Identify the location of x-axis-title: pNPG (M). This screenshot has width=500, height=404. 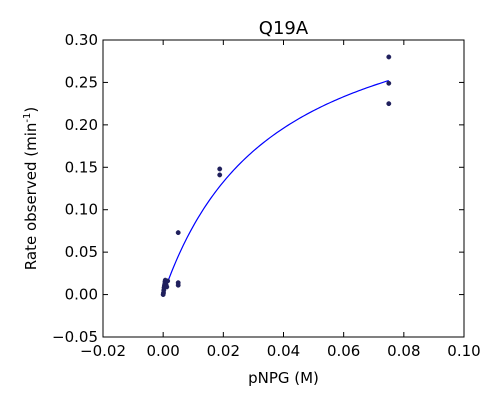
(283, 378).